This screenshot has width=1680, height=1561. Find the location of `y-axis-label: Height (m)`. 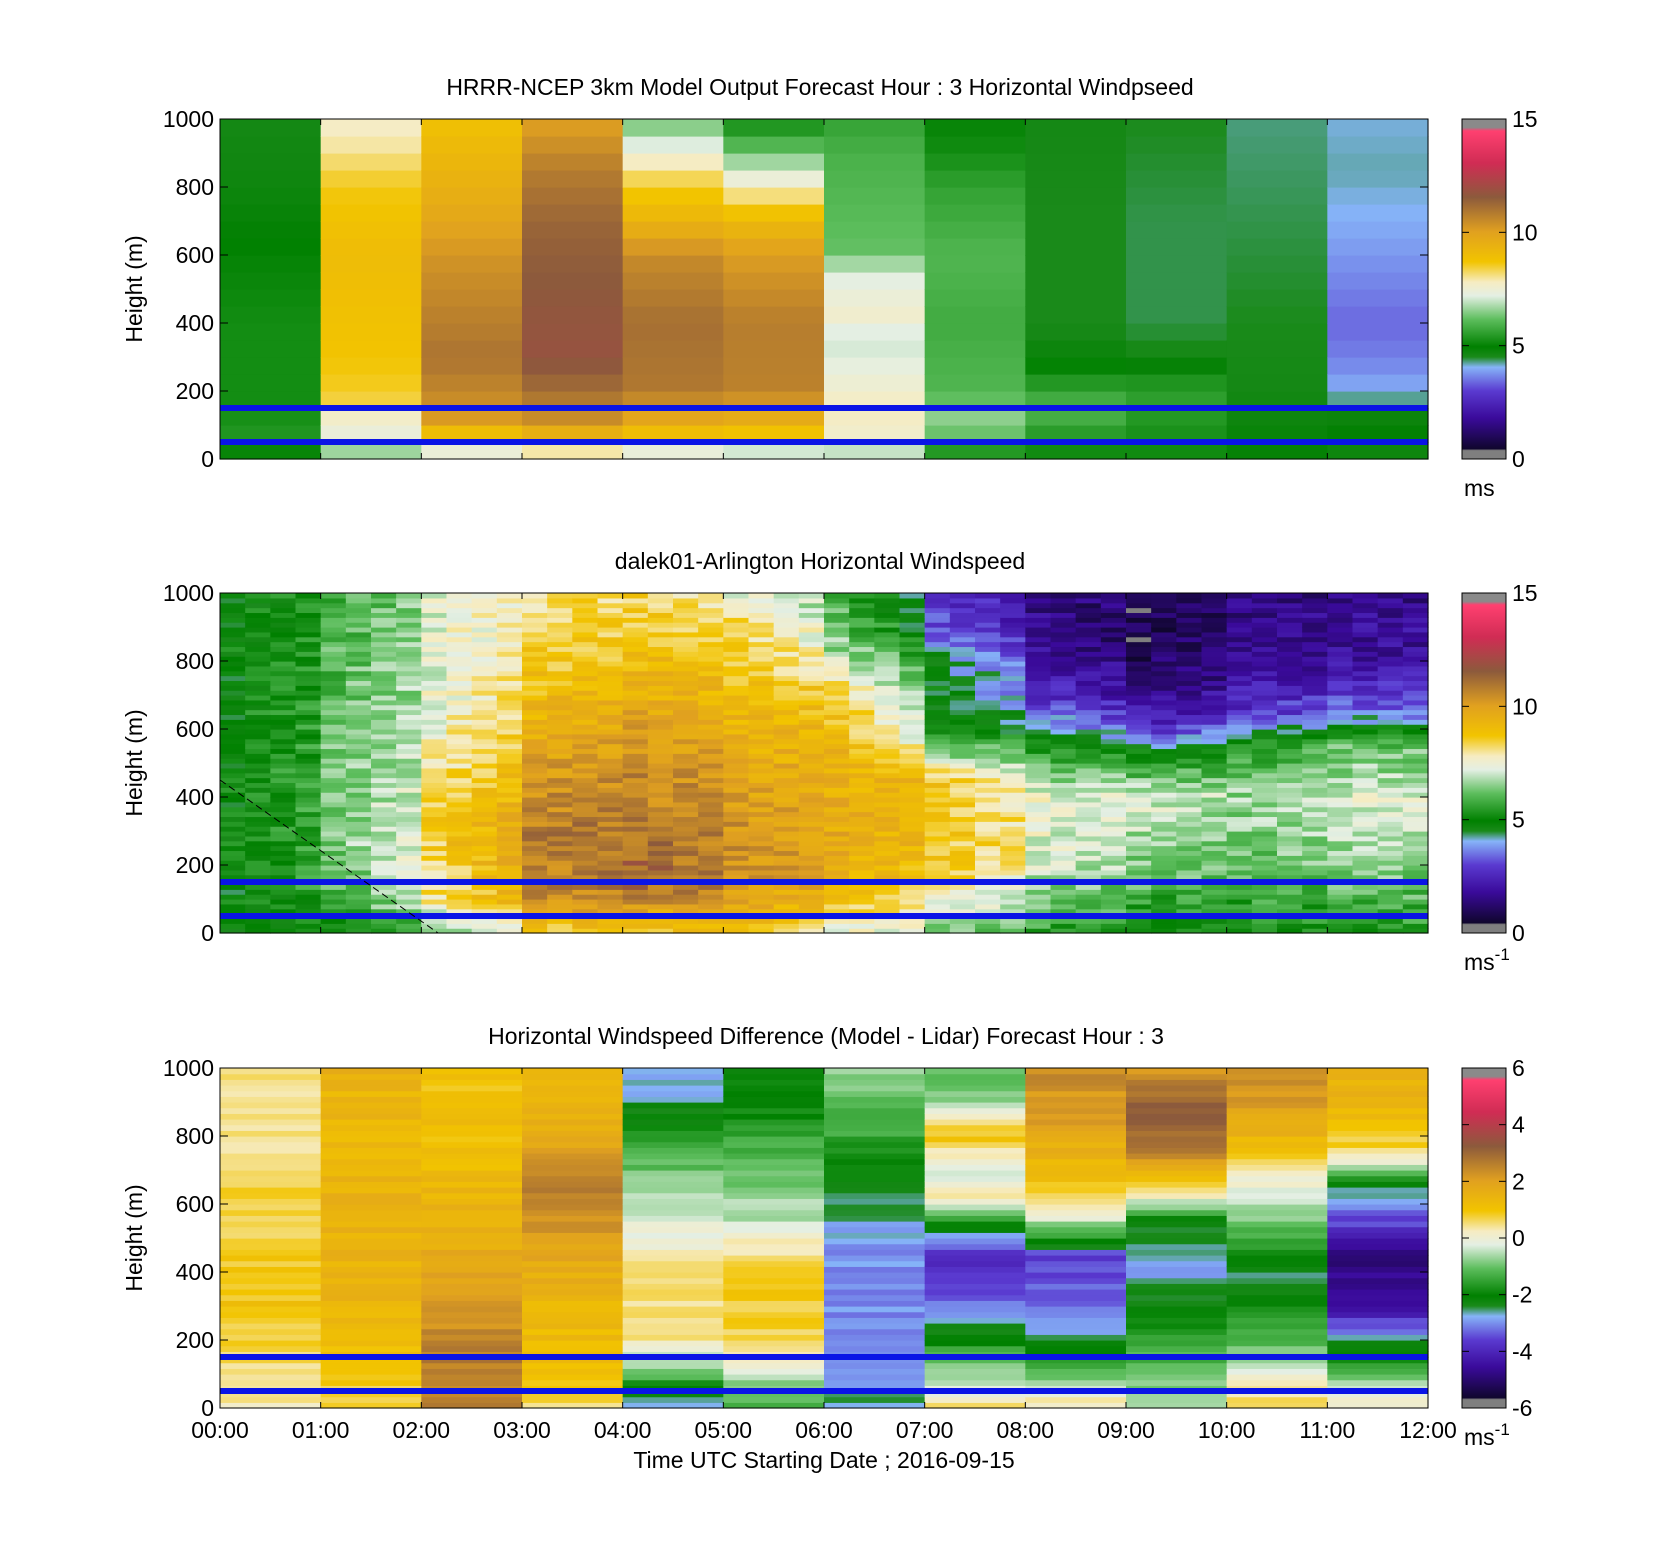

y-axis-label: Height (m) is located at coordinates (134, 1237).